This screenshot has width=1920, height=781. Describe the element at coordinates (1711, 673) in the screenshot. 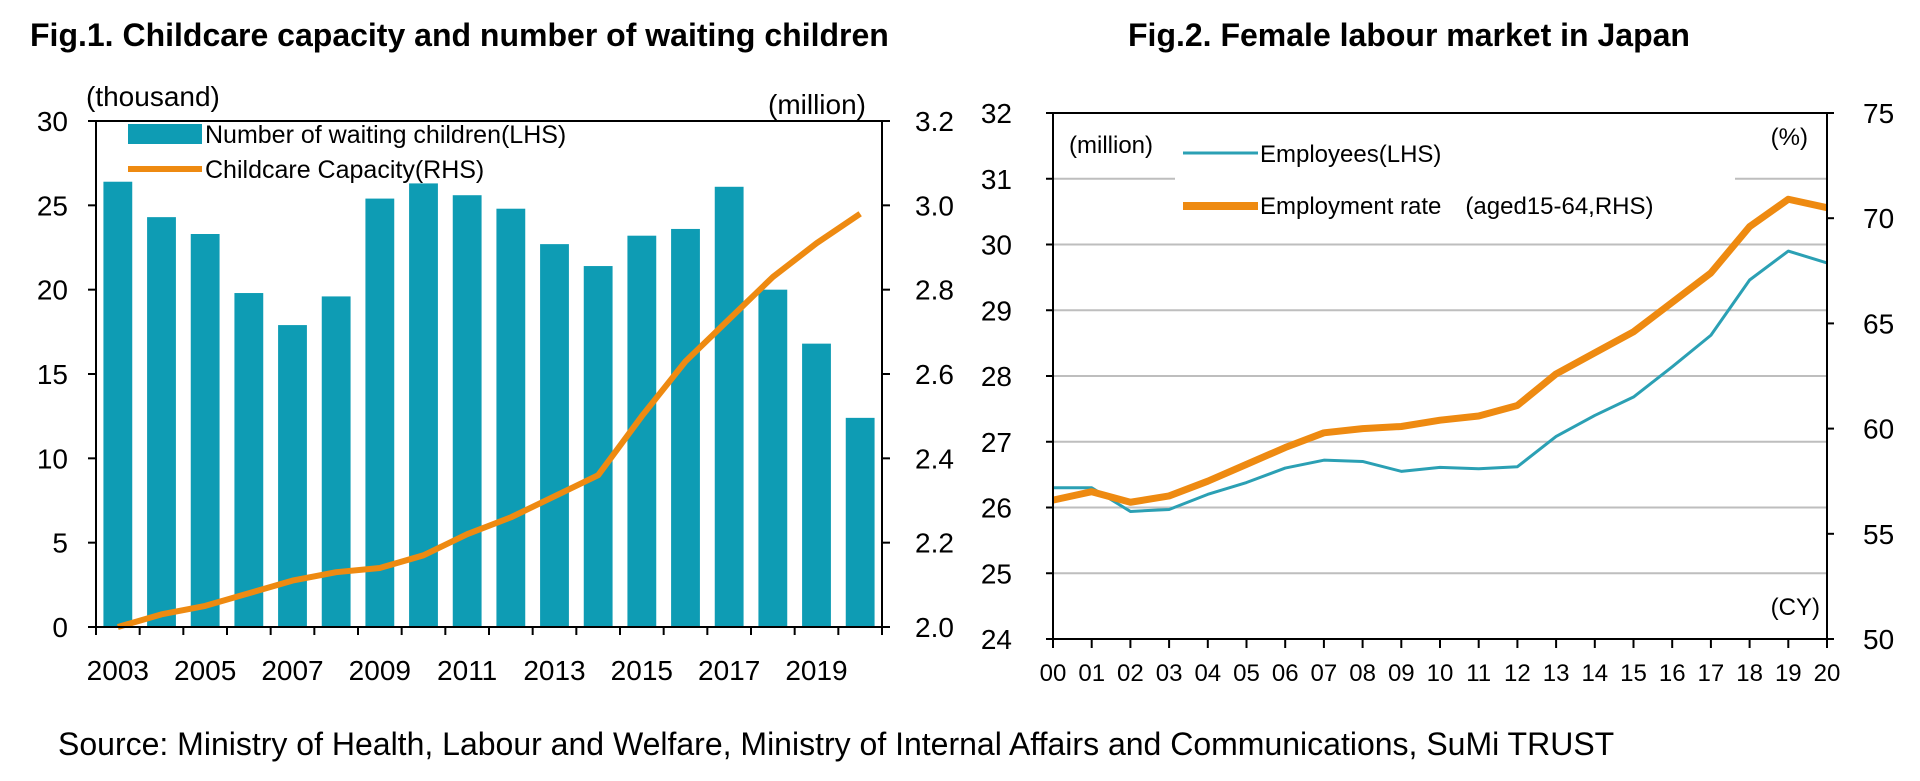

I see `fig2-x-tick-label: 17` at that location.